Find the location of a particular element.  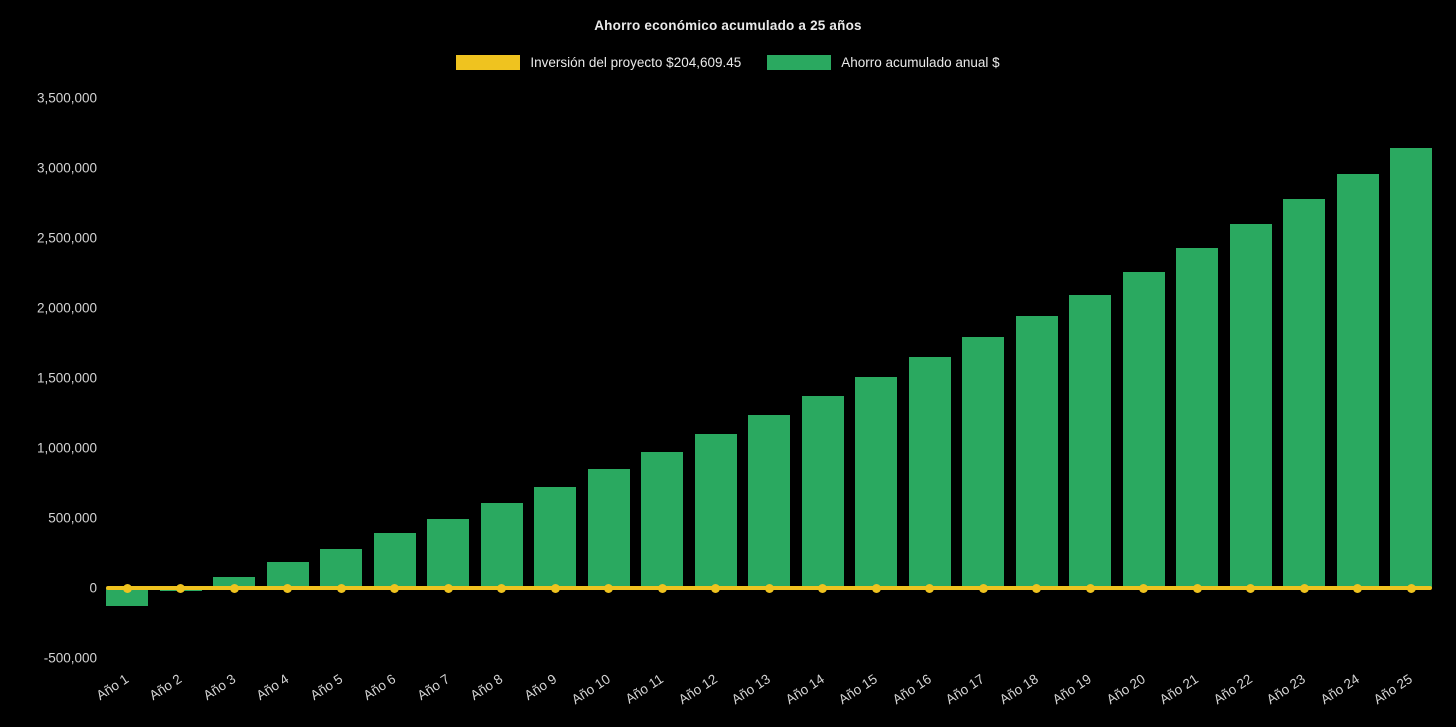

x-tick-label: Año 13 is located at coordinates (751, 689).